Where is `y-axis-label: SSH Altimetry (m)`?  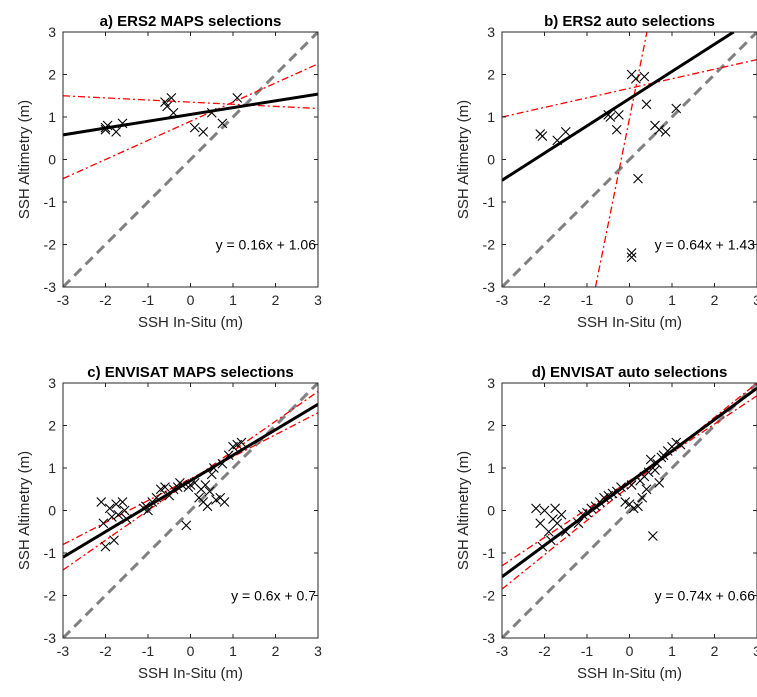
y-axis-label: SSH Altimetry (m) is located at coordinates (463, 510).